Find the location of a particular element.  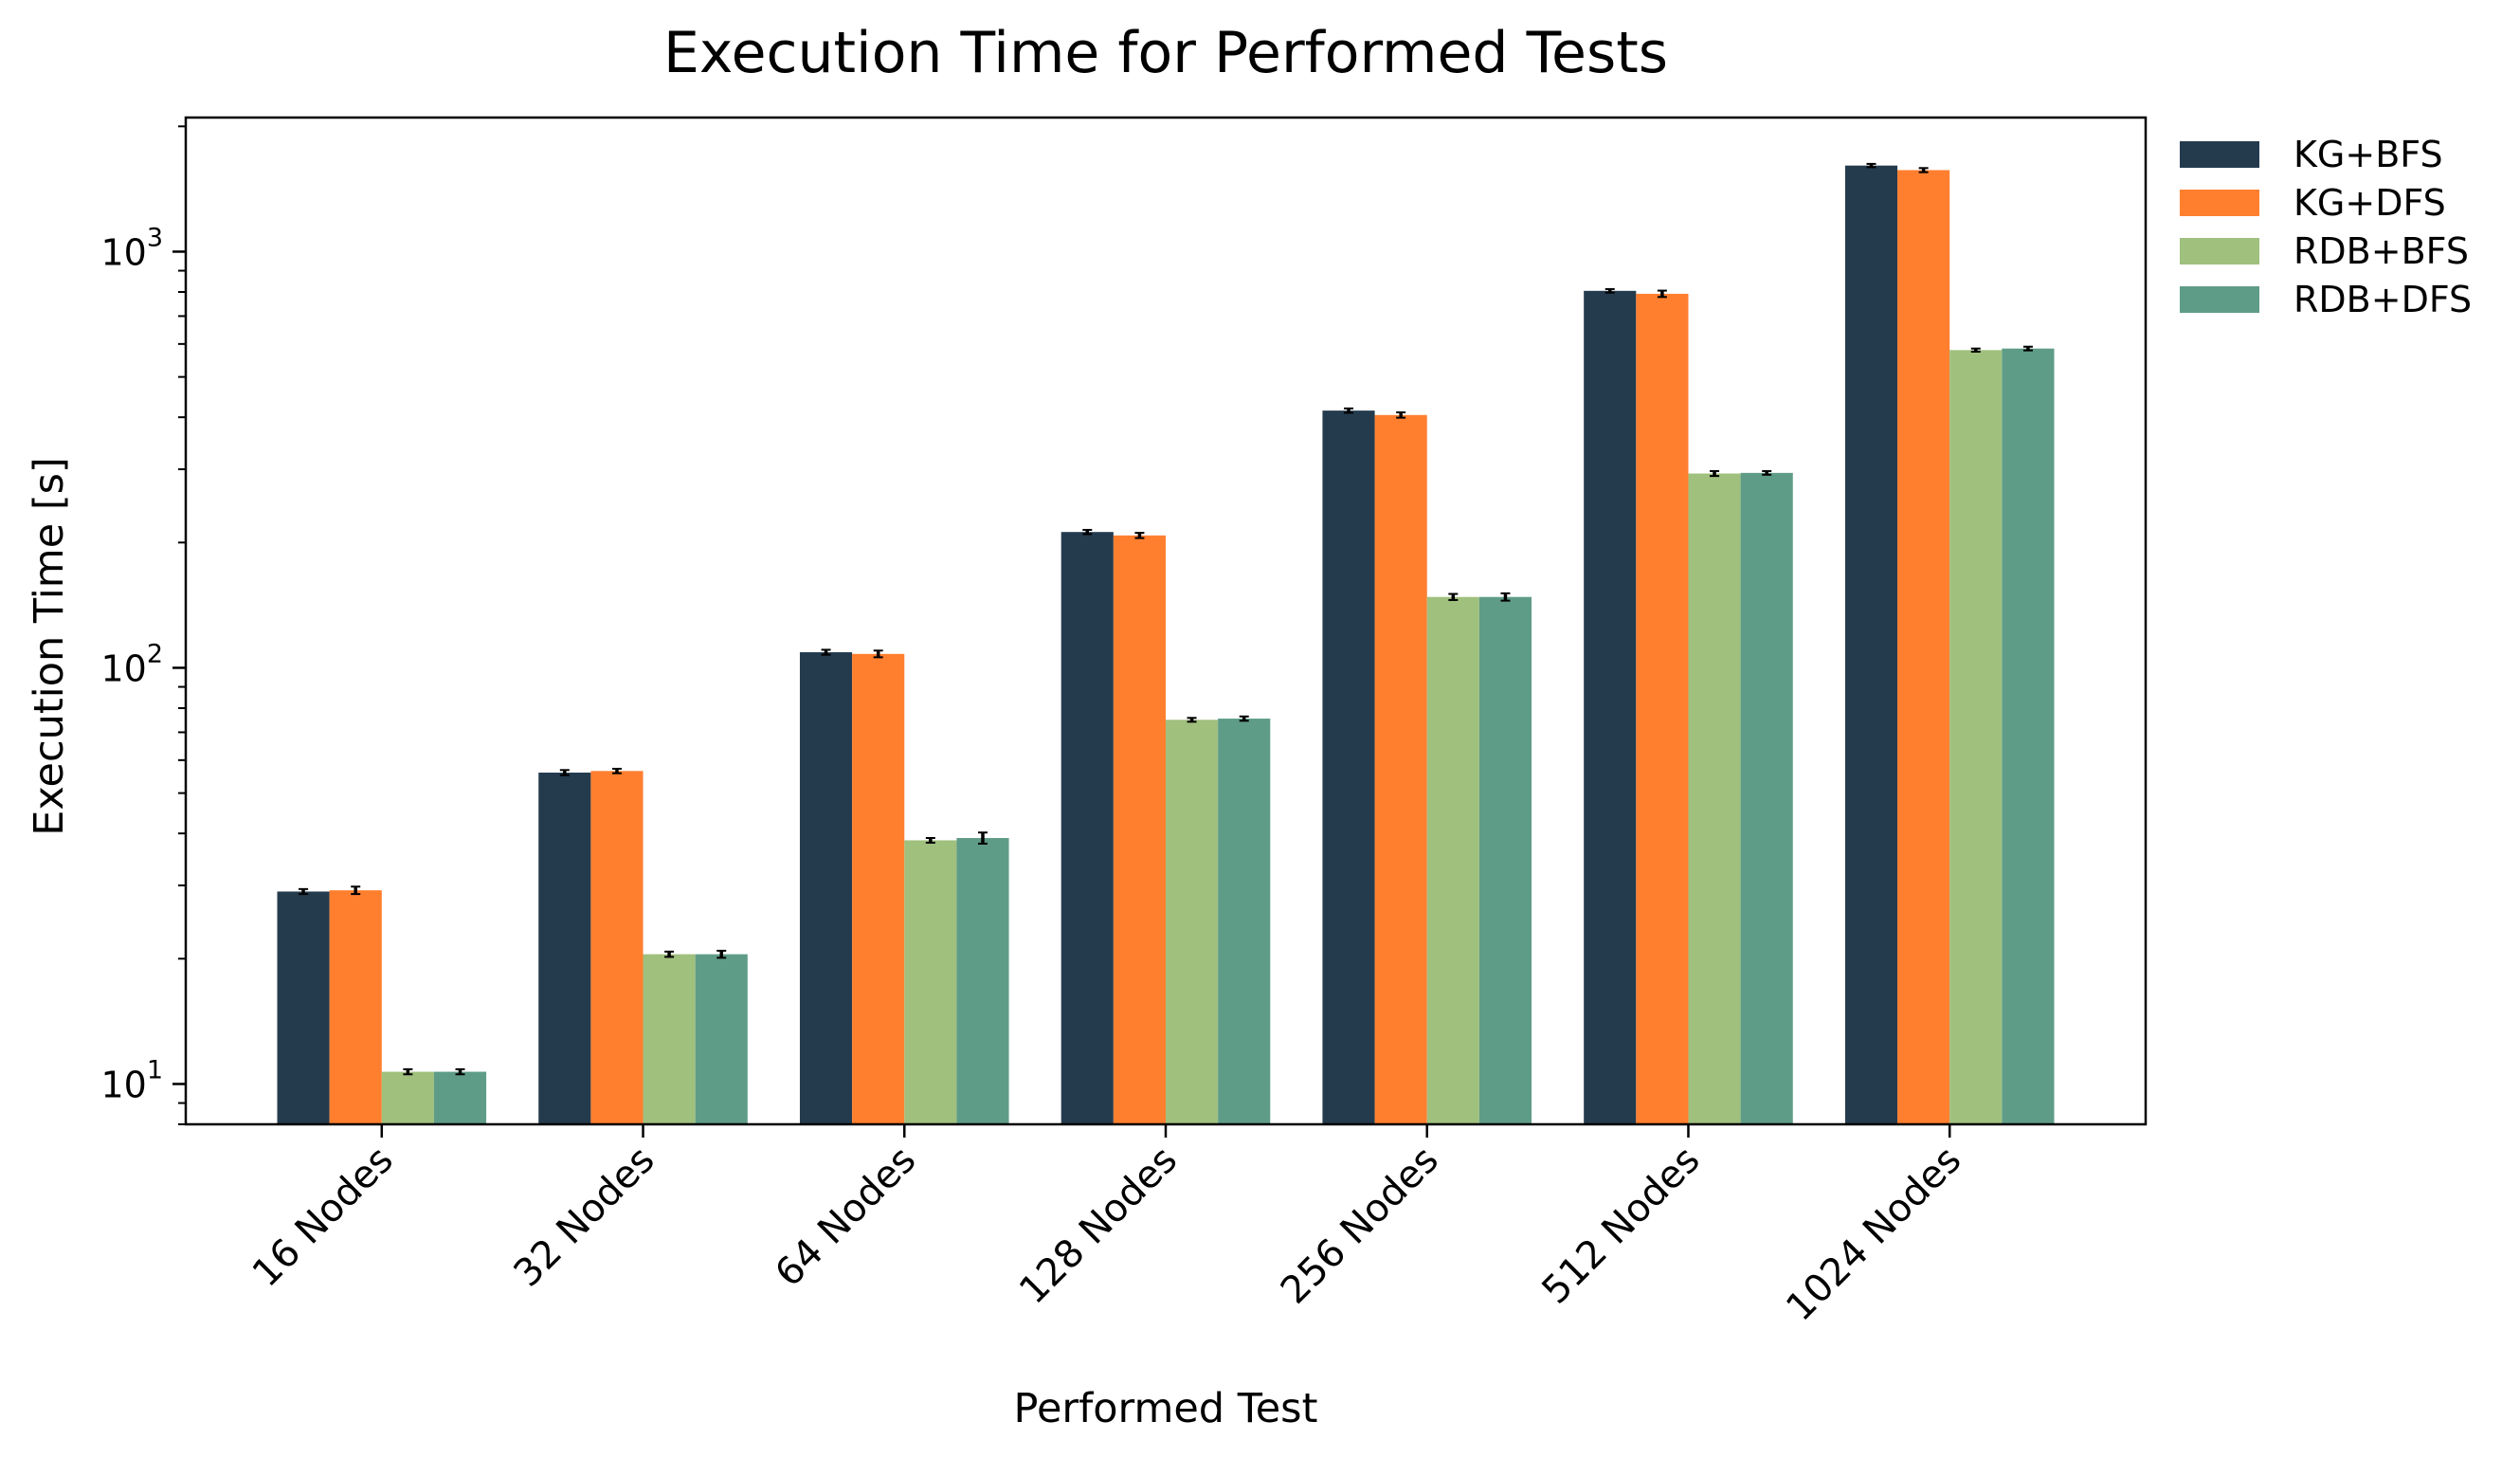

chart-title: Execution Time for Performed Tests is located at coordinates (1166, 53).